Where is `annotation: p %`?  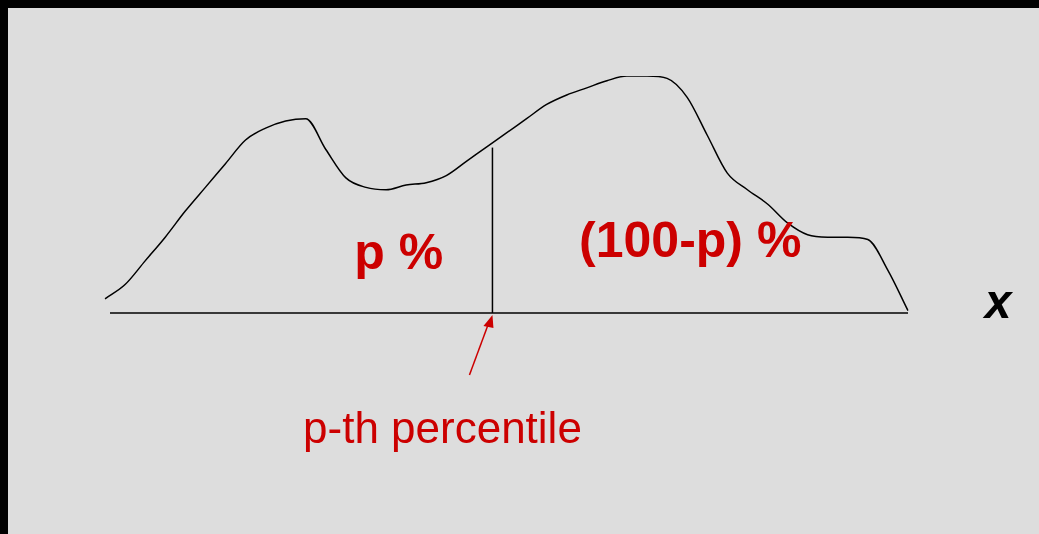 annotation: p % is located at coordinates (399, 251).